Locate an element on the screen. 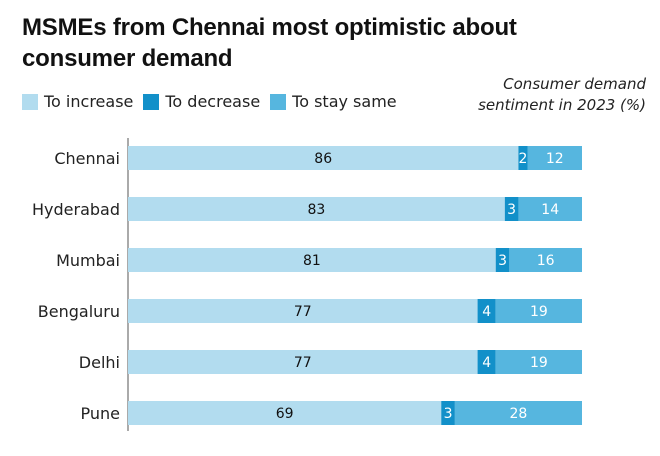 The width and height of the screenshot is (660, 456). legend-item-stay-same: To stay same is located at coordinates (333, 101).